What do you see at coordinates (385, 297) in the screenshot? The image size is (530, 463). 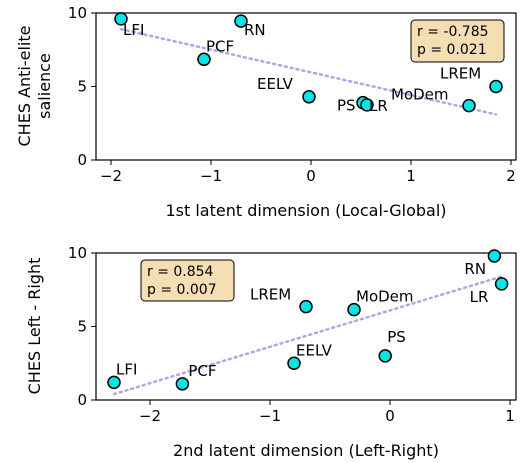 I see `bottom-point-label-modem: MoDem` at bounding box center [385, 297].